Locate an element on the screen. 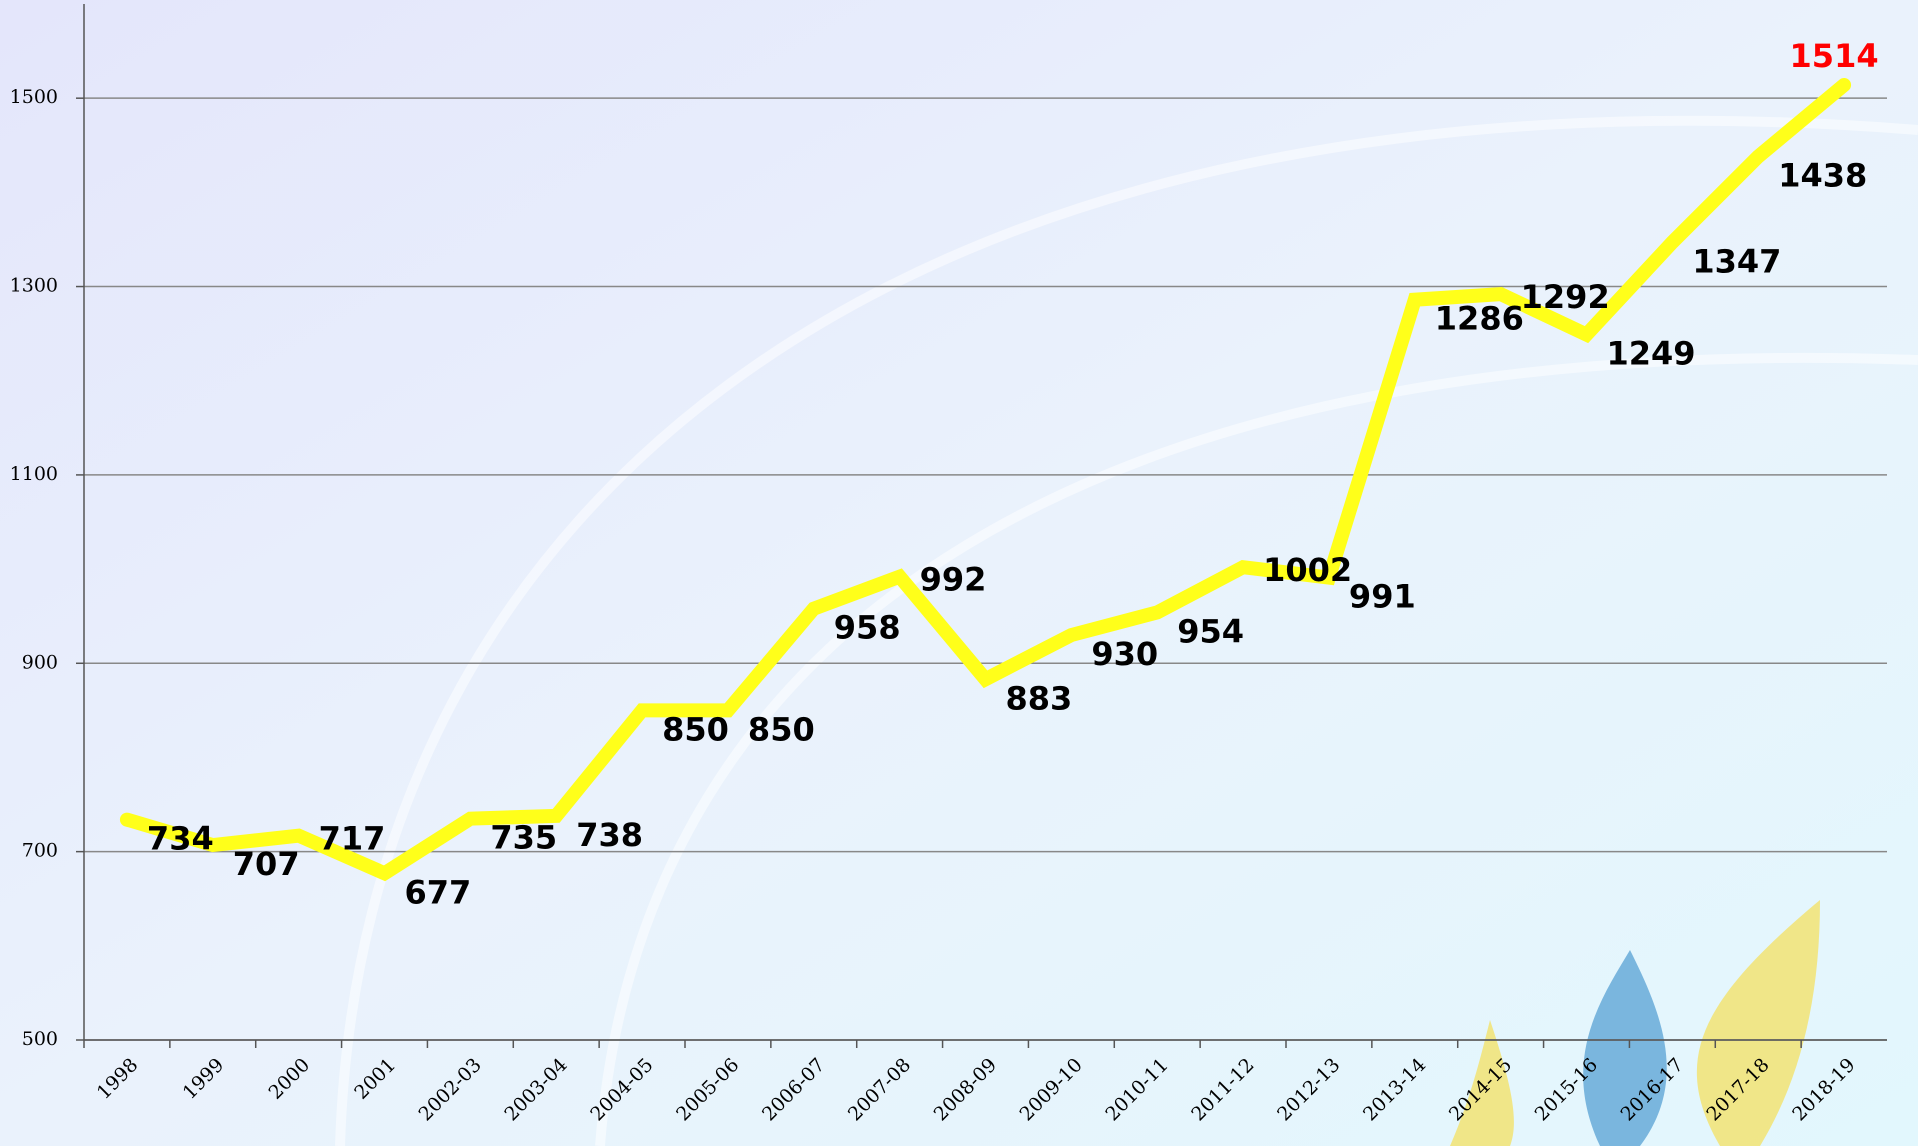  value-label: 958 is located at coordinates (867, 628).